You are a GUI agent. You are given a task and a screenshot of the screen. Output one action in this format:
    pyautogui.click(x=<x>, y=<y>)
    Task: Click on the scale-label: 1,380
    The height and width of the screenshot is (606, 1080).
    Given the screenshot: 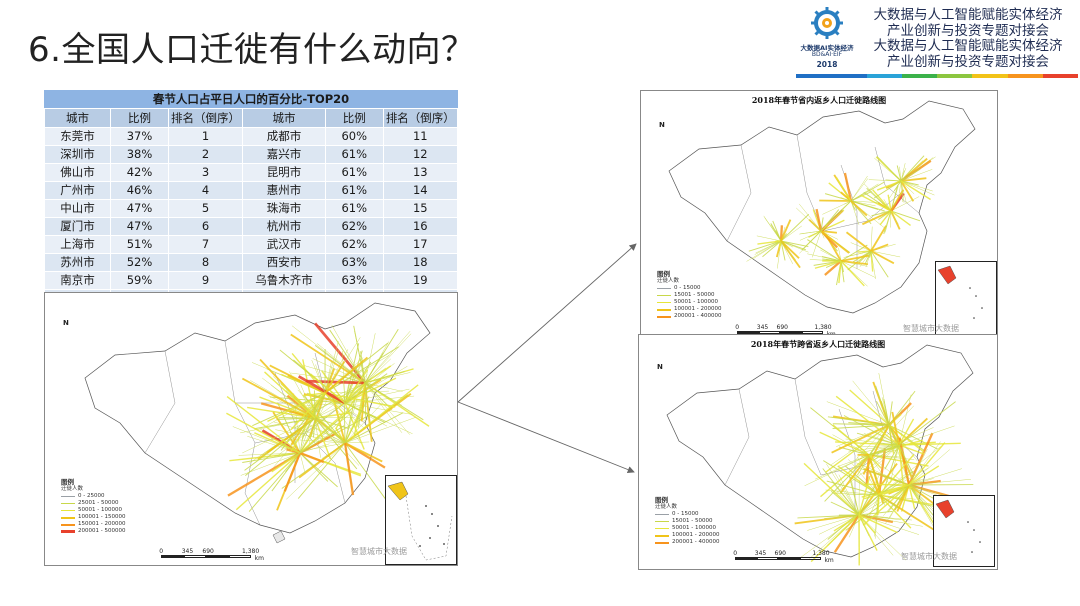 What is the action you would take?
    pyautogui.click(x=823, y=327)
    